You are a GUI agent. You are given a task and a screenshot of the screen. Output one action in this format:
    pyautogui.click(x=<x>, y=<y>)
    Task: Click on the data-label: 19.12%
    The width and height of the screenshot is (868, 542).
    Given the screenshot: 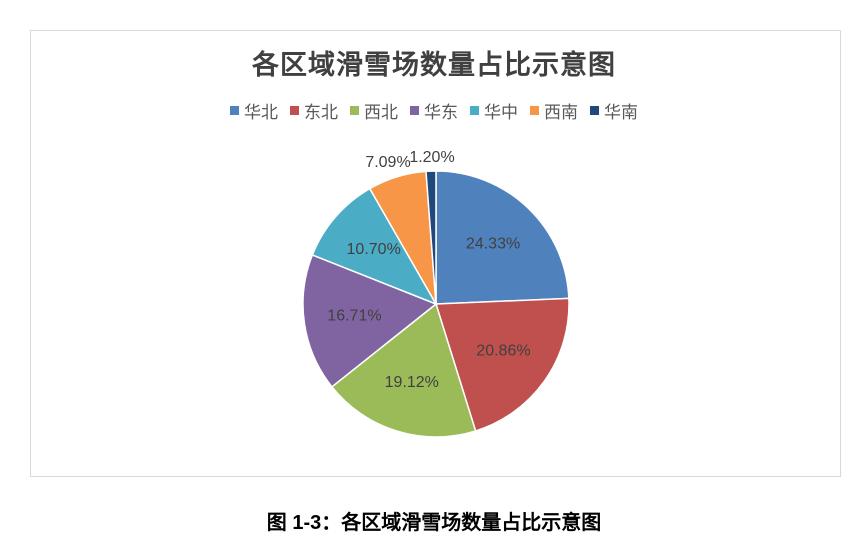 What is the action you would take?
    pyautogui.click(x=412, y=382)
    